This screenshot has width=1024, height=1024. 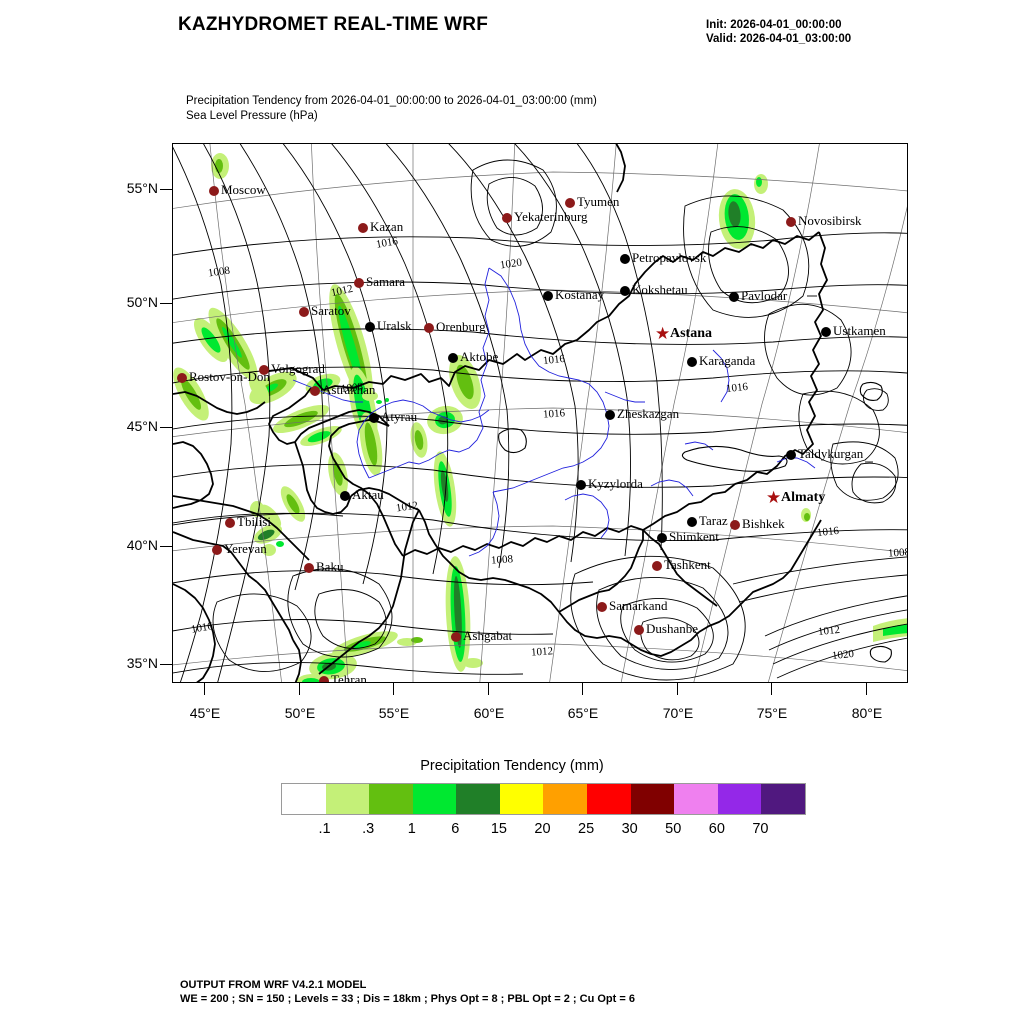 I want to click on lat-tick-label: 55°N, so click(x=142, y=188).